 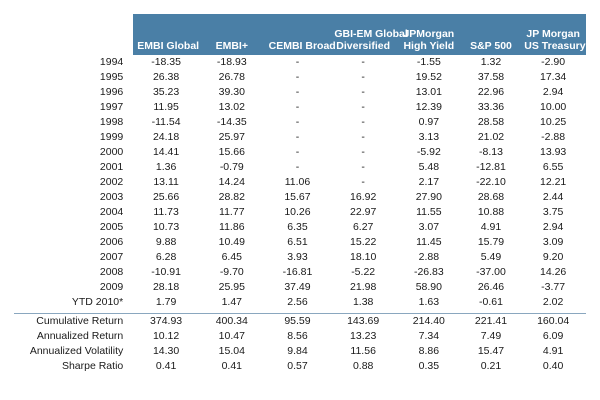 I want to click on row-label: 1997, so click(x=111, y=107).